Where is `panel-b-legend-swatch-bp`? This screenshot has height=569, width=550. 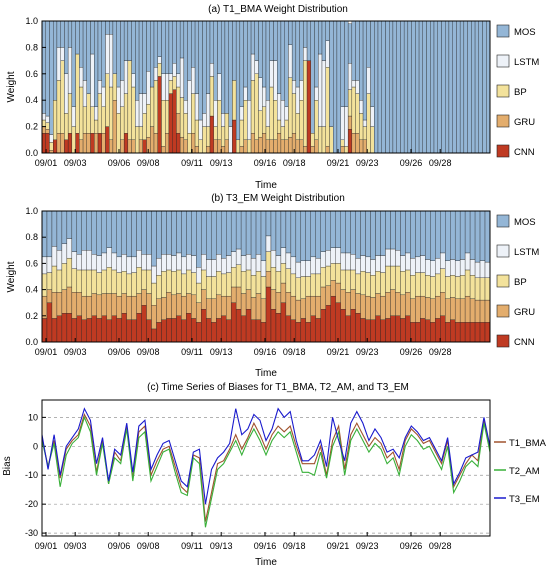
panel-b-legend-swatch-bp is located at coordinates (503, 281).